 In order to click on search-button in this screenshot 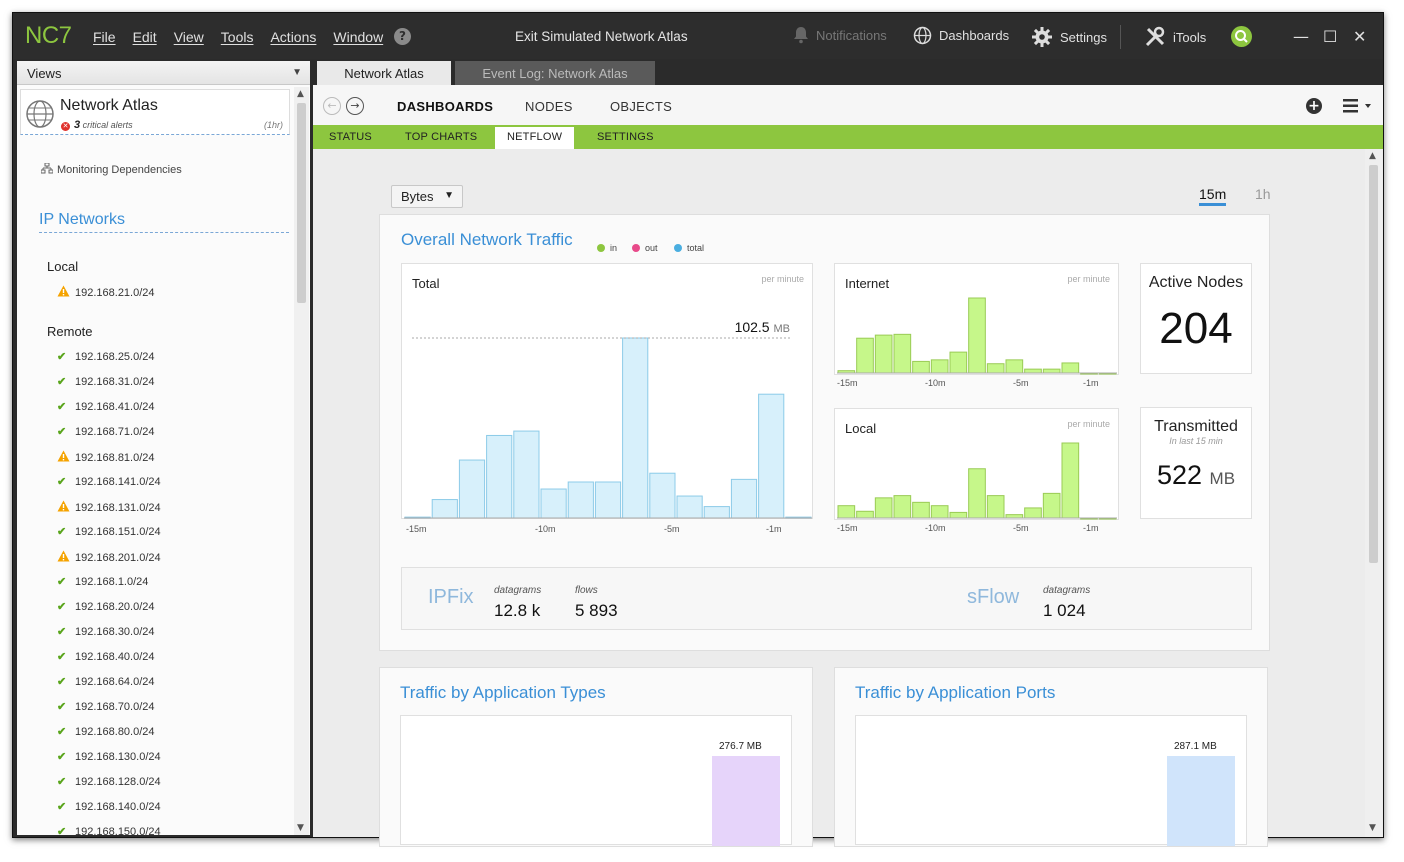, I will do `click(1241, 36)`.